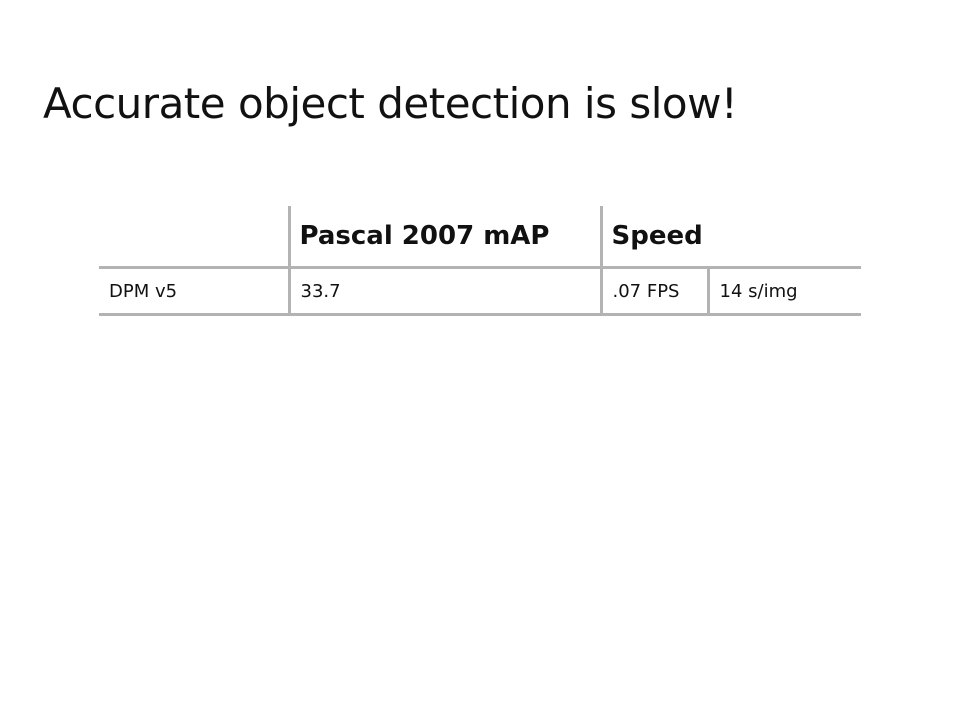 The image size is (960, 720). What do you see at coordinates (783, 291) in the screenshot?
I see `cell-time-per-image: 14 s/img` at bounding box center [783, 291].